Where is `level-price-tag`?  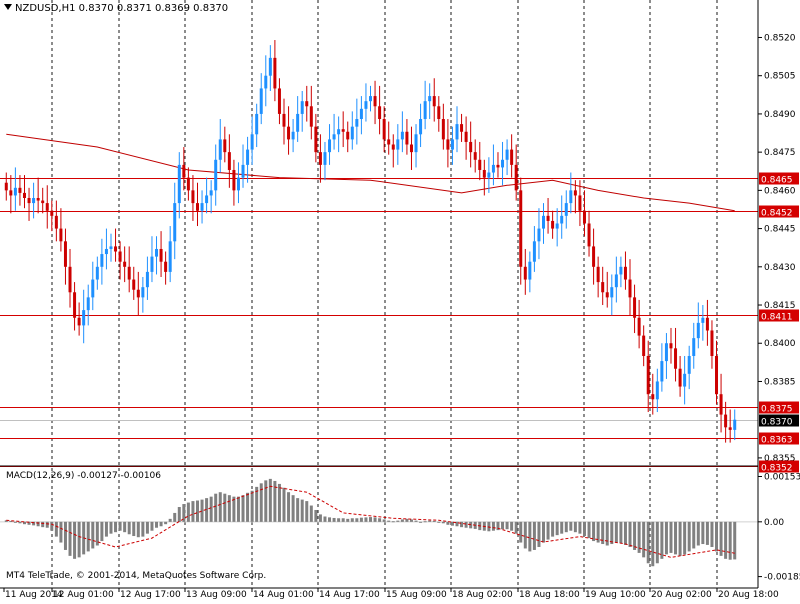 level-price-tag is located at coordinates (779, 438).